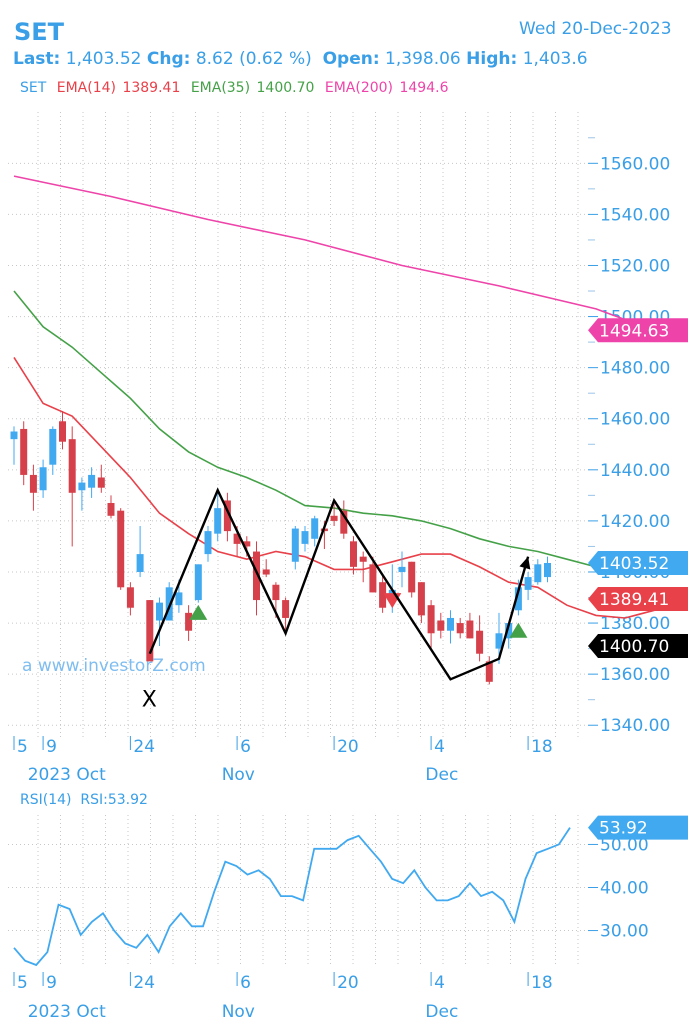  Describe the element at coordinates (39, 32) in the screenshot. I see `symbol-title: SET` at that location.